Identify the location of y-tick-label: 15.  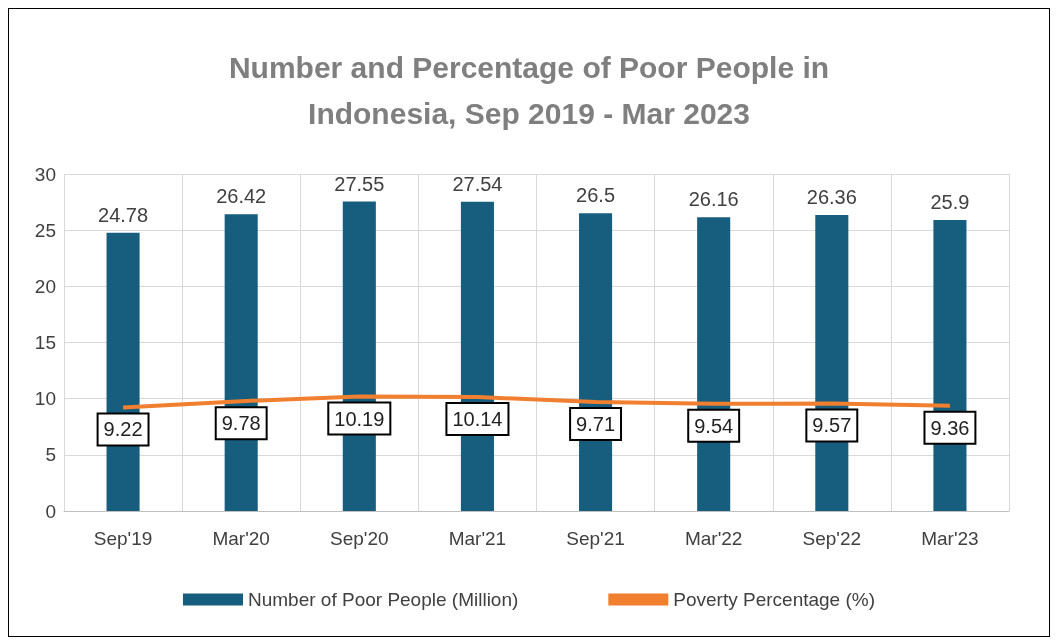
(45, 342).